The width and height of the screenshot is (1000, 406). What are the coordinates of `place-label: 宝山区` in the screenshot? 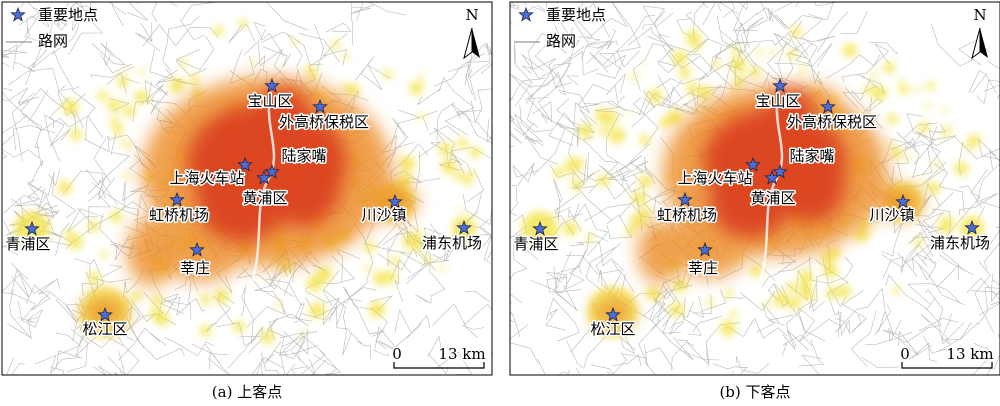 It's located at (269, 101).